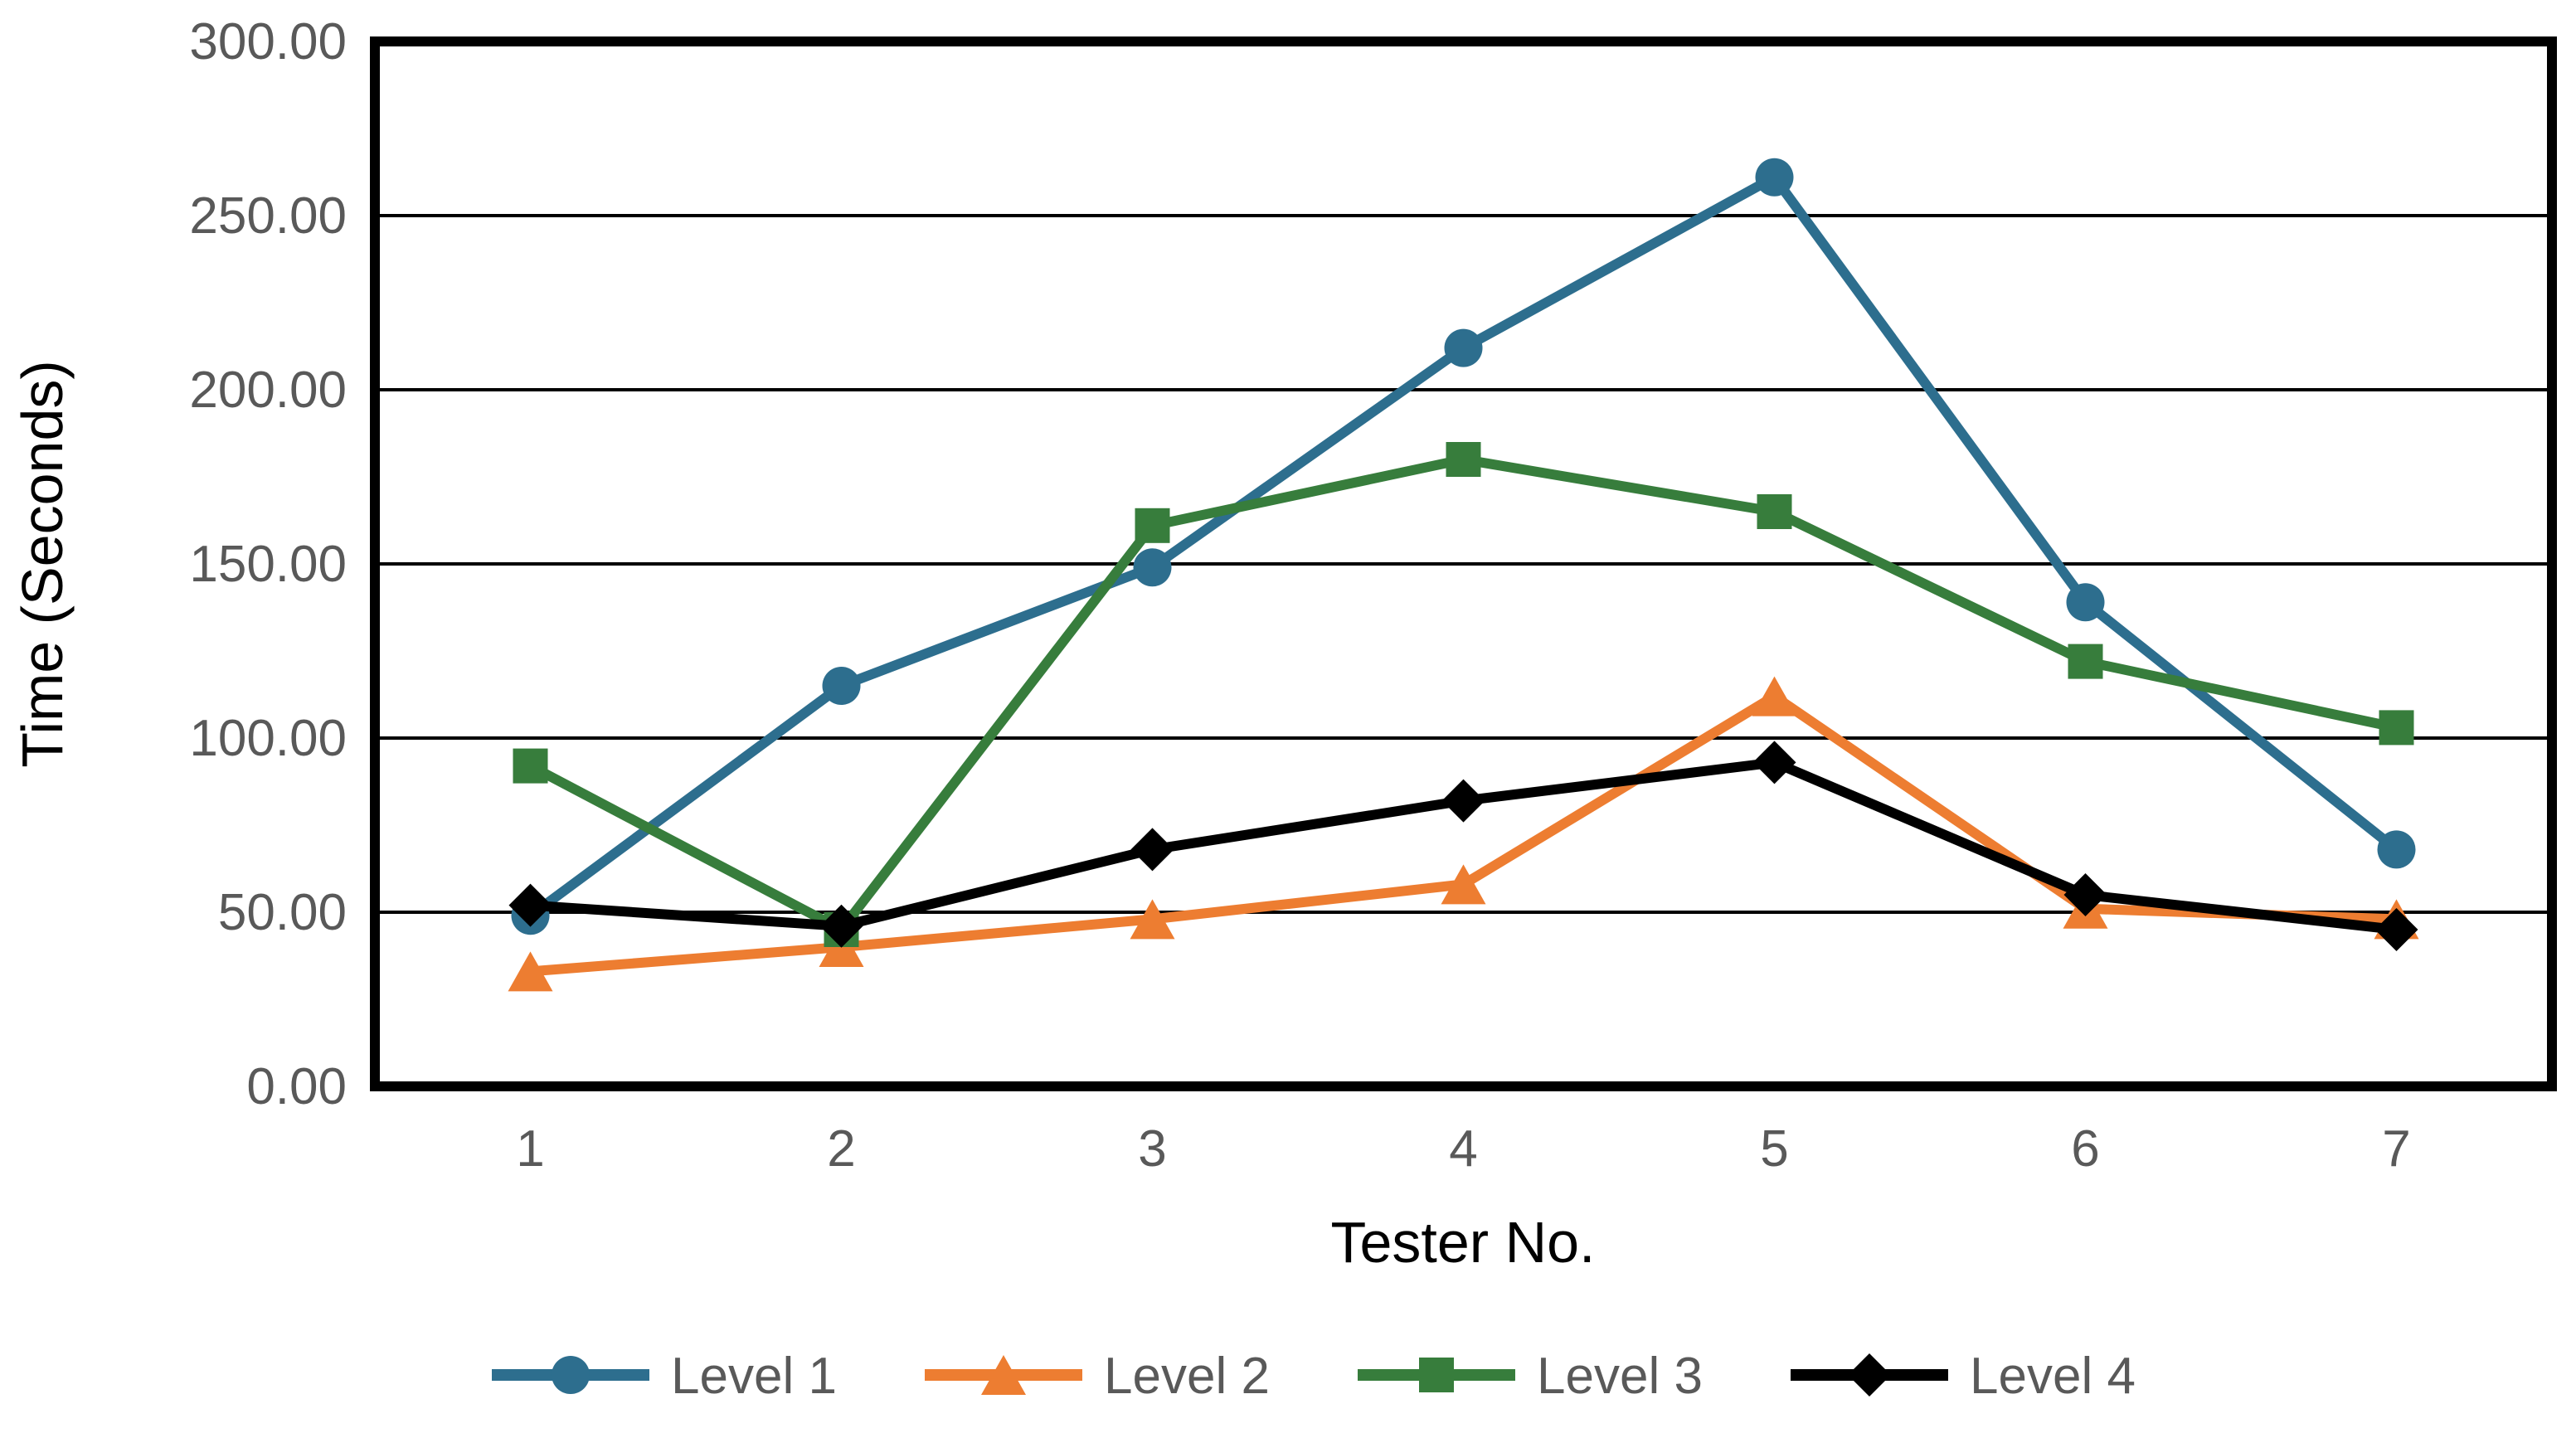 The height and width of the screenshot is (1433, 2576). What do you see at coordinates (268, 564) in the screenshot?
I see `y-tick-label-150.00: 150.00` at bounding box center [268, 564].